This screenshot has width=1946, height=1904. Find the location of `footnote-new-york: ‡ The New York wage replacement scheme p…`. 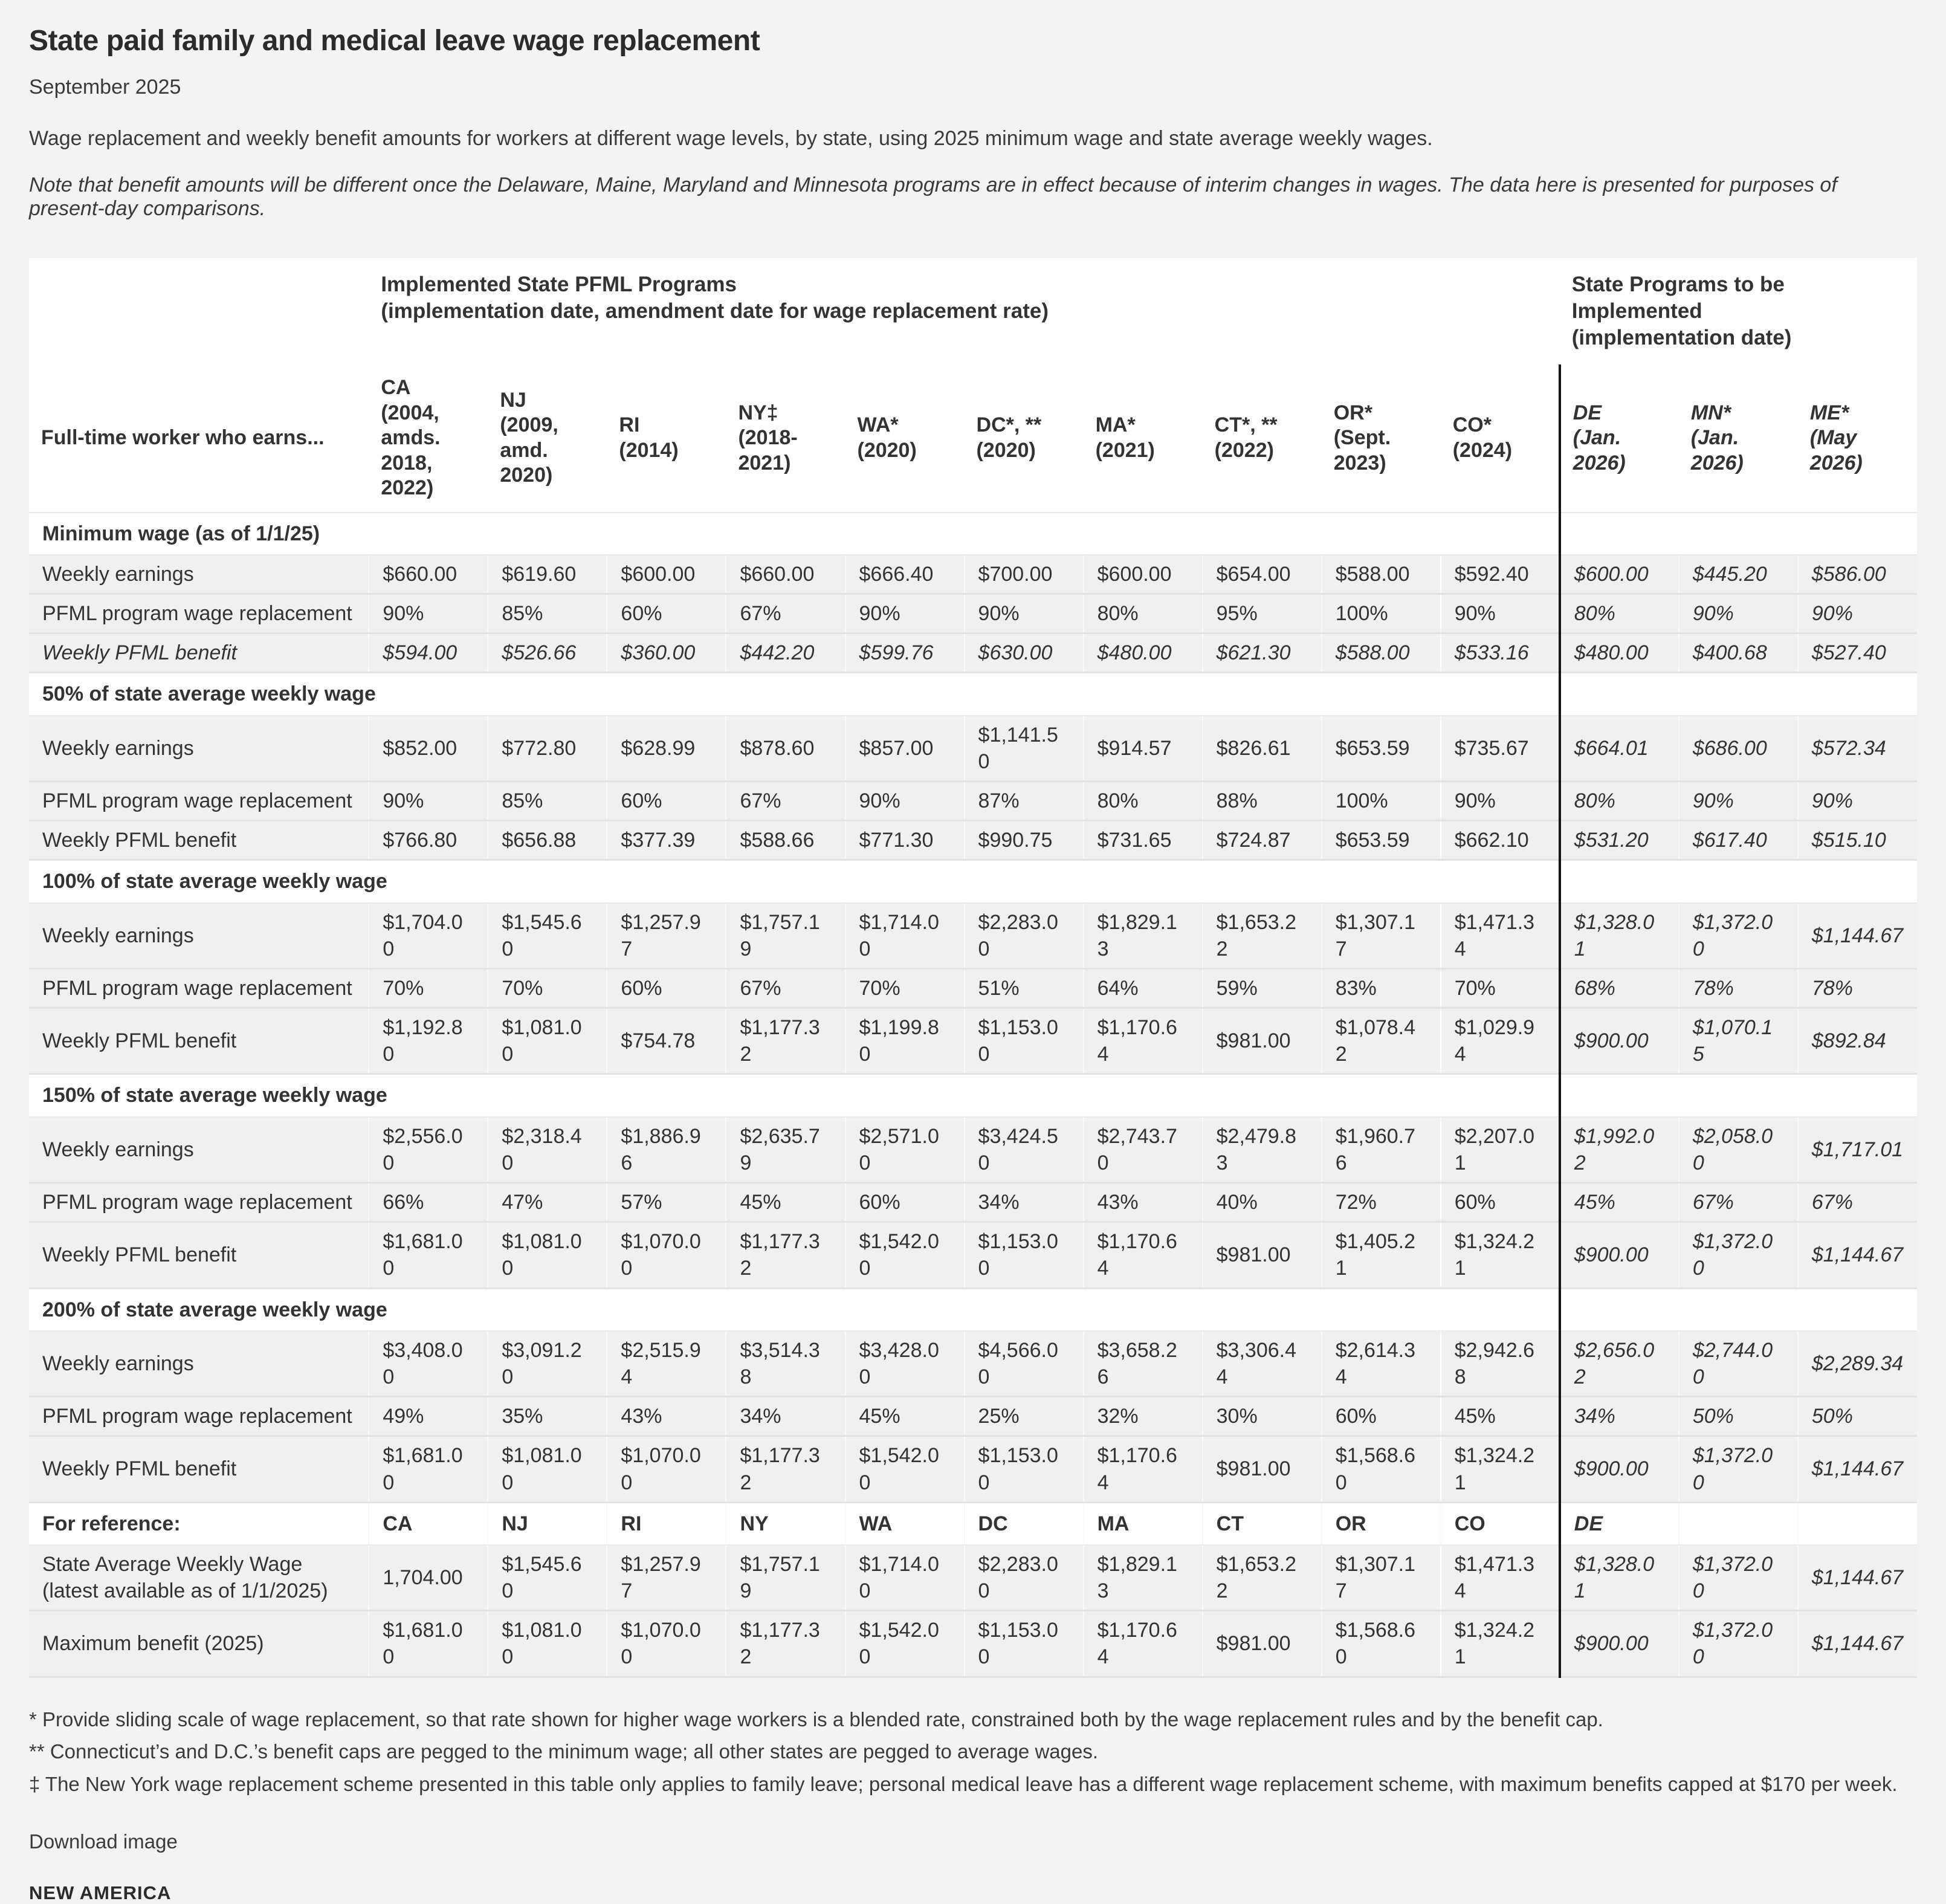

footnote-new-york: ‡ The New York wage replacement scheme p… is located at coordinates (963, 1783).